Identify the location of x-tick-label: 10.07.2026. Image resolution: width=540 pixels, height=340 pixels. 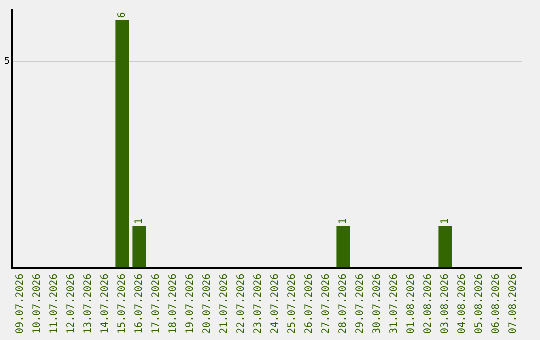
(38, 304).